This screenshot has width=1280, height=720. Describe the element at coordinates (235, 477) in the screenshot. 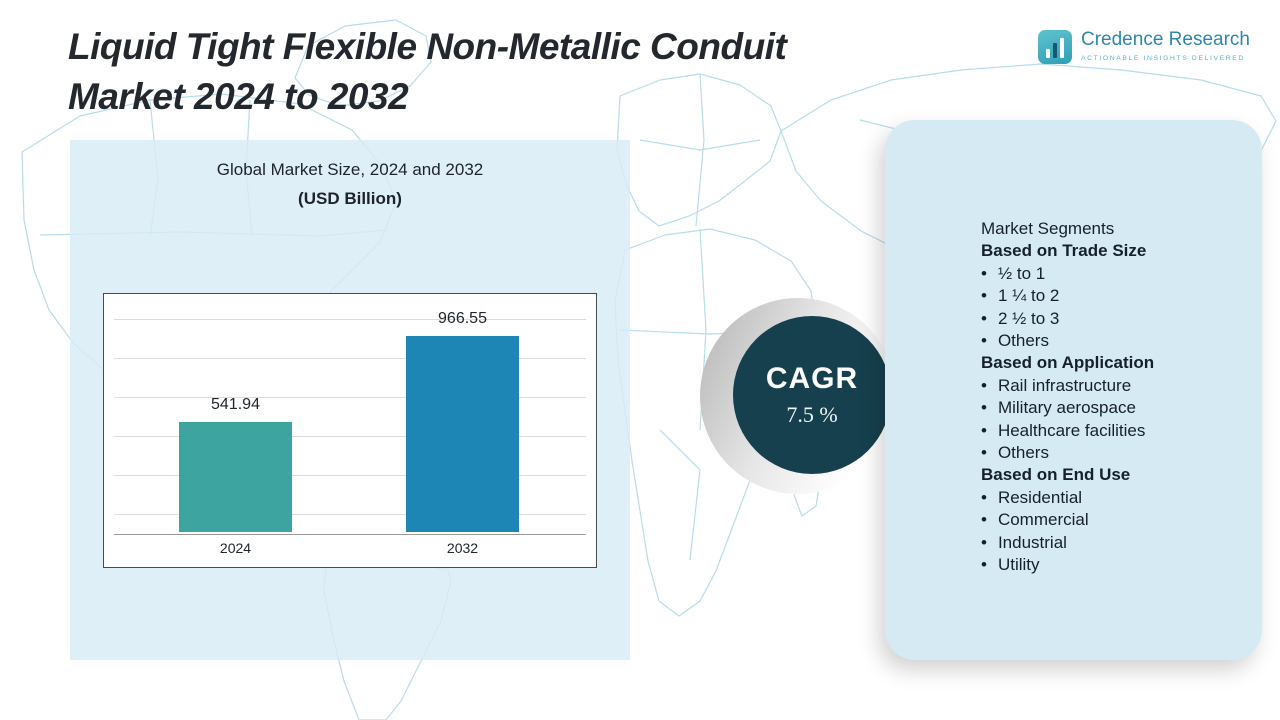

I see `bar-2024` at that location.